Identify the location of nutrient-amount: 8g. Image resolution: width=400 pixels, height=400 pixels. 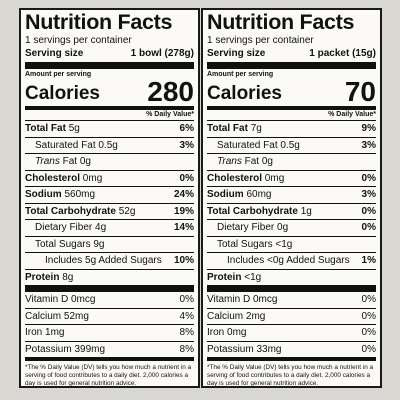
(68, 277).